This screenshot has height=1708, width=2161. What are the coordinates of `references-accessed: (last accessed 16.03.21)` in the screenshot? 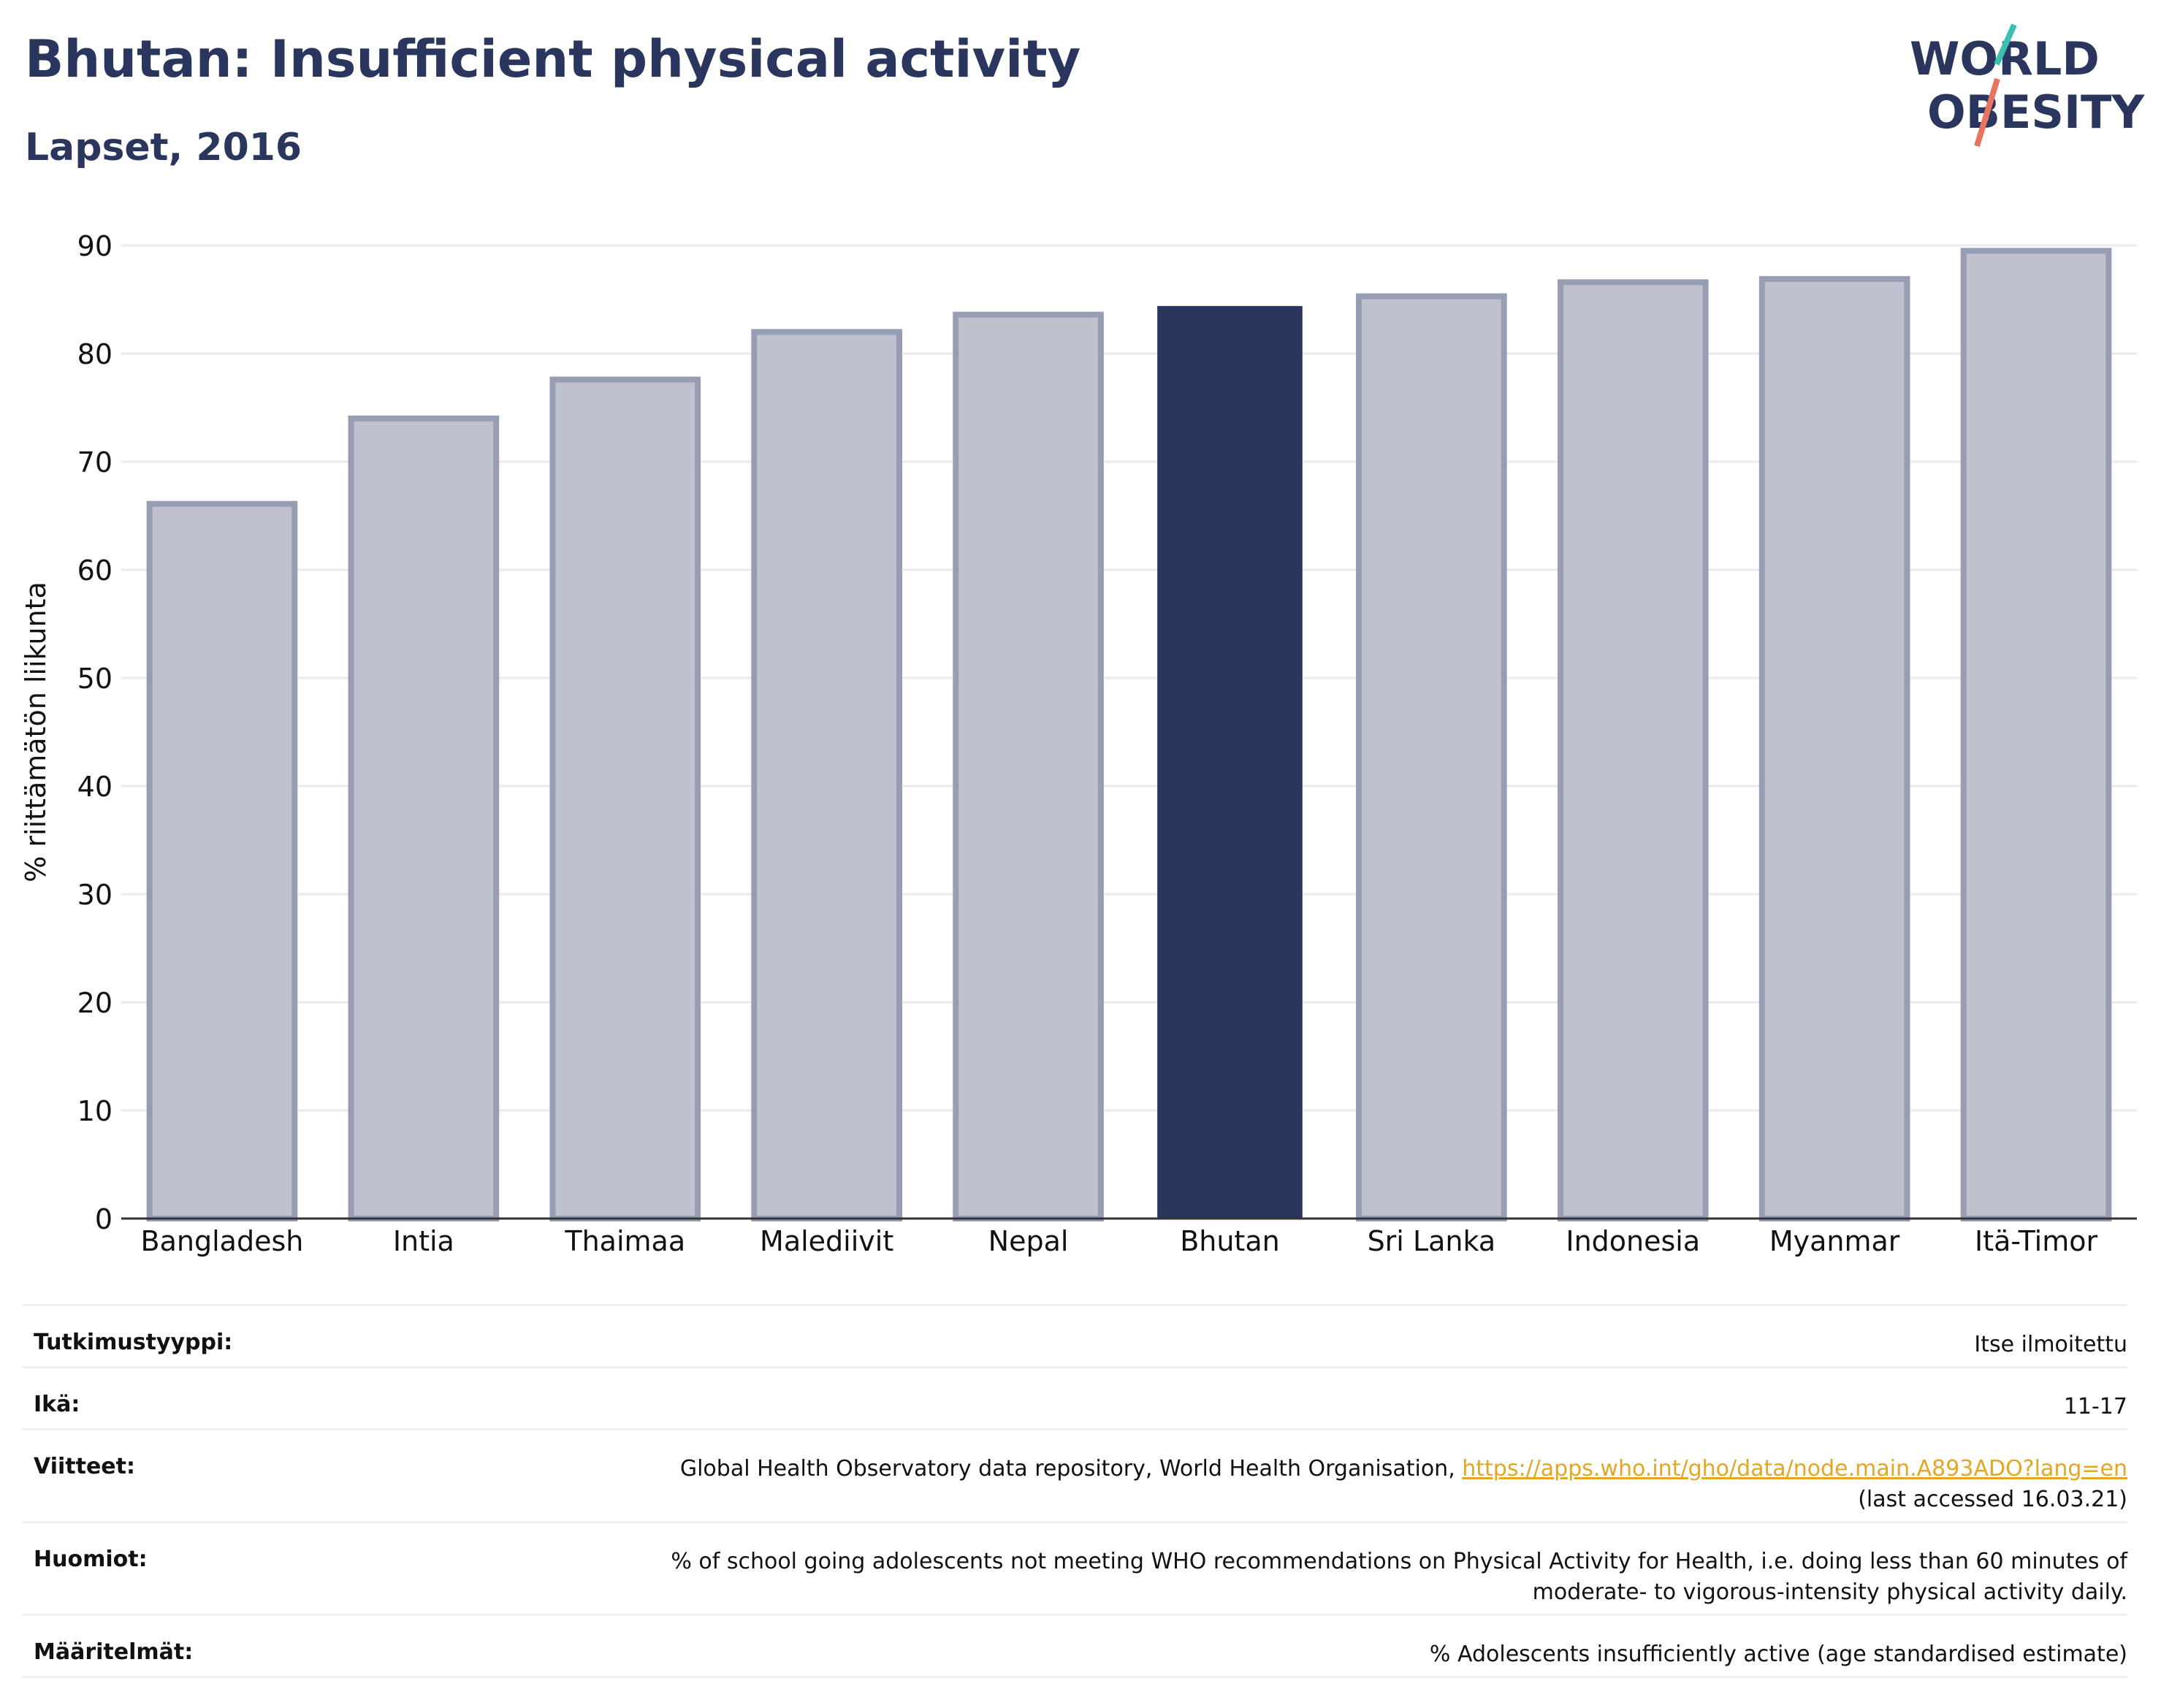 It's located at (1992, 1499).